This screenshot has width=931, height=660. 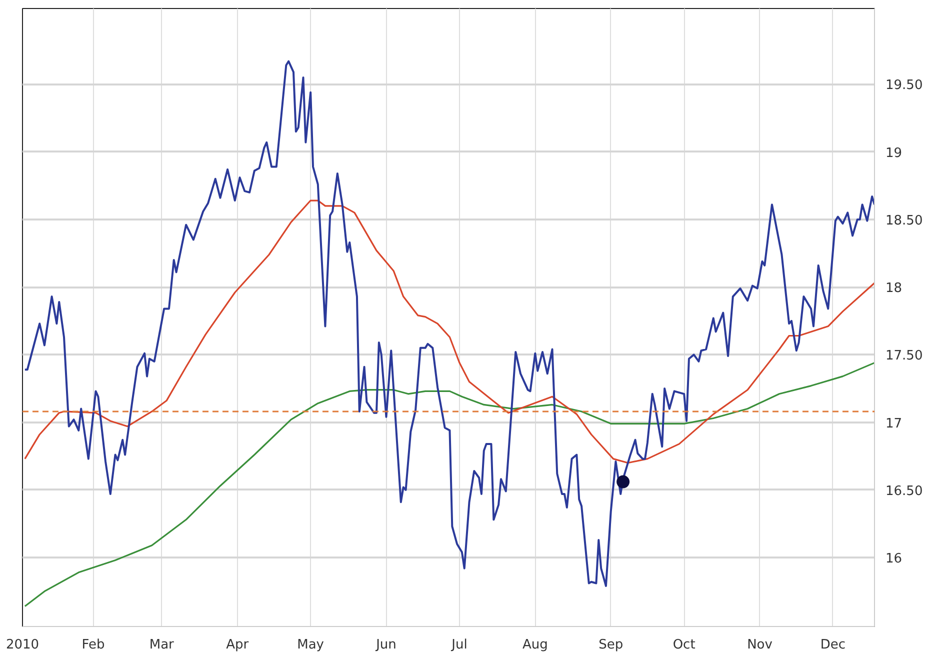 I want to click on y-tick-label: 19.50, so click(x=904, y=86).